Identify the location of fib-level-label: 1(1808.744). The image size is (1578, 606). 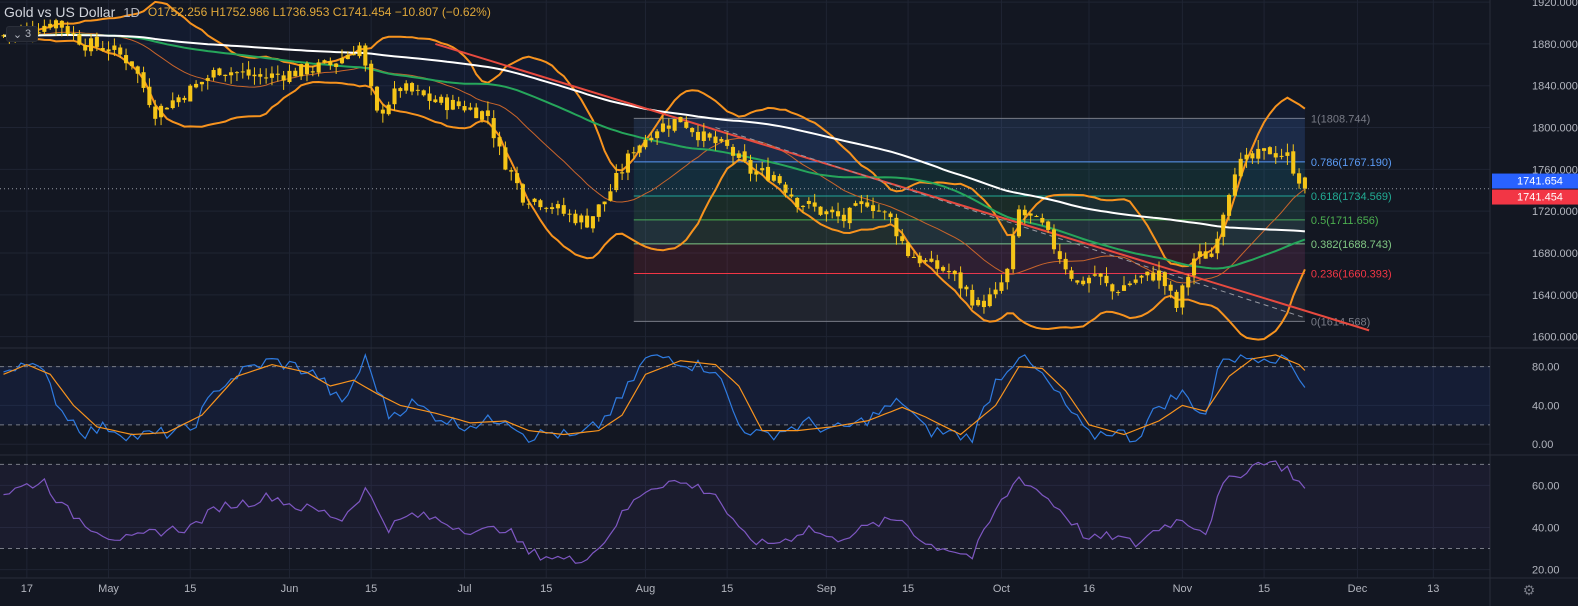
(1340, 119).